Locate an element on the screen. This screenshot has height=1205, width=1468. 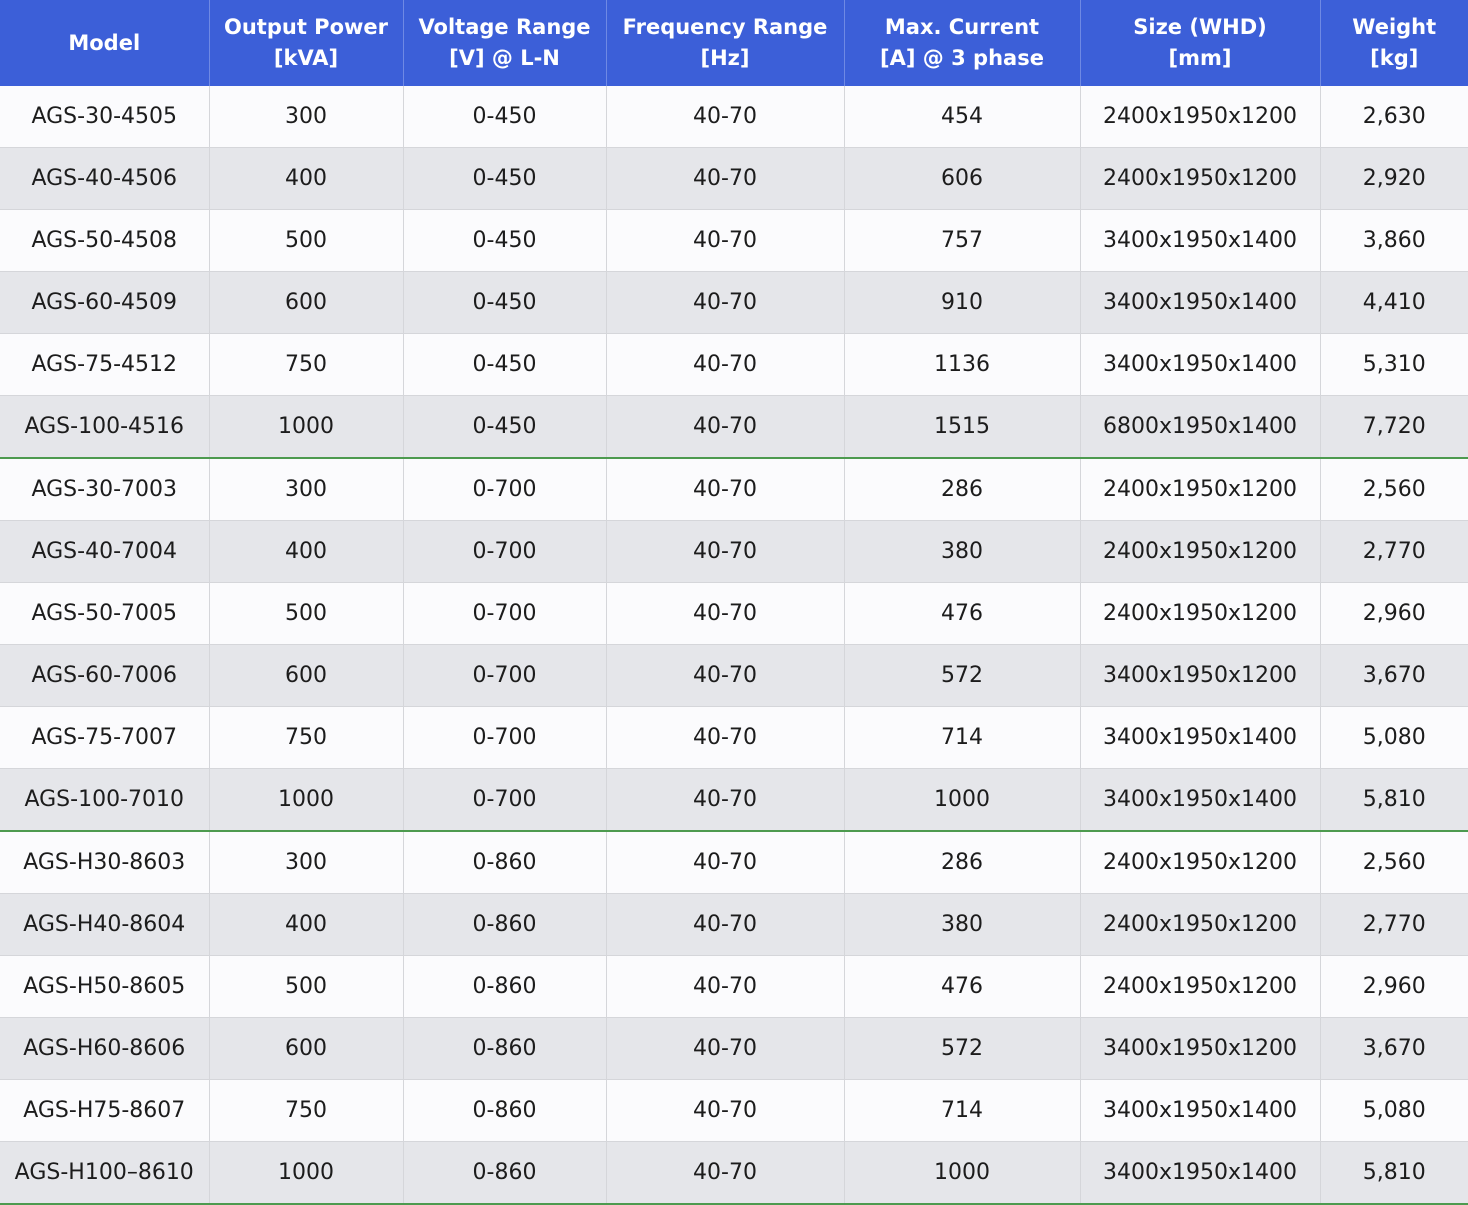
header-model: Model is located at coordinates (104, 43).